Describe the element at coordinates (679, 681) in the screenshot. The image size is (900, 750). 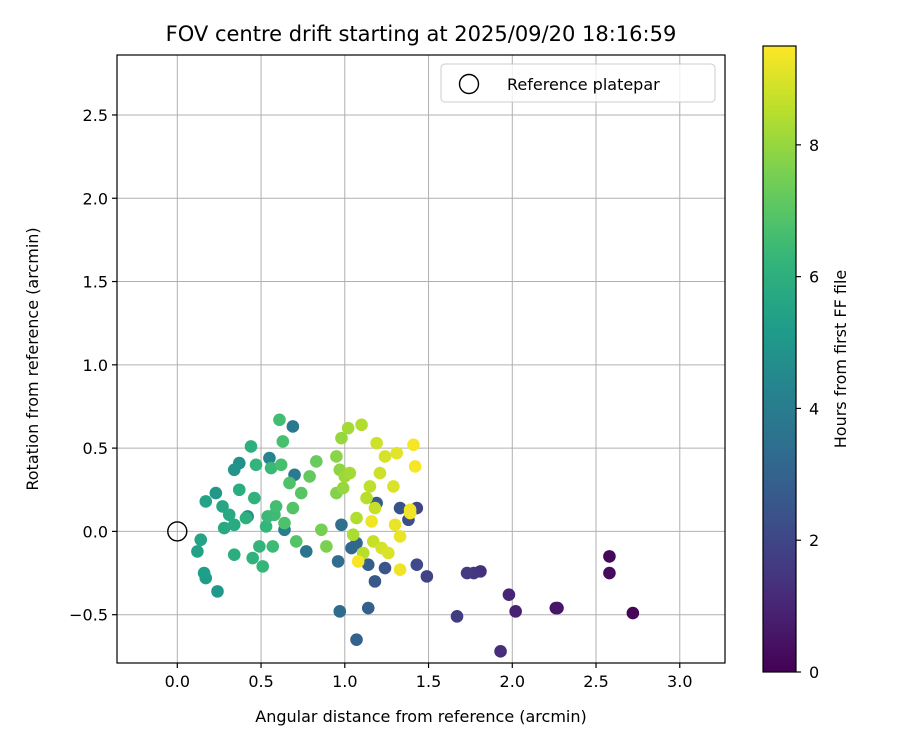
I see `x-tick-label: 3.0` at that location.